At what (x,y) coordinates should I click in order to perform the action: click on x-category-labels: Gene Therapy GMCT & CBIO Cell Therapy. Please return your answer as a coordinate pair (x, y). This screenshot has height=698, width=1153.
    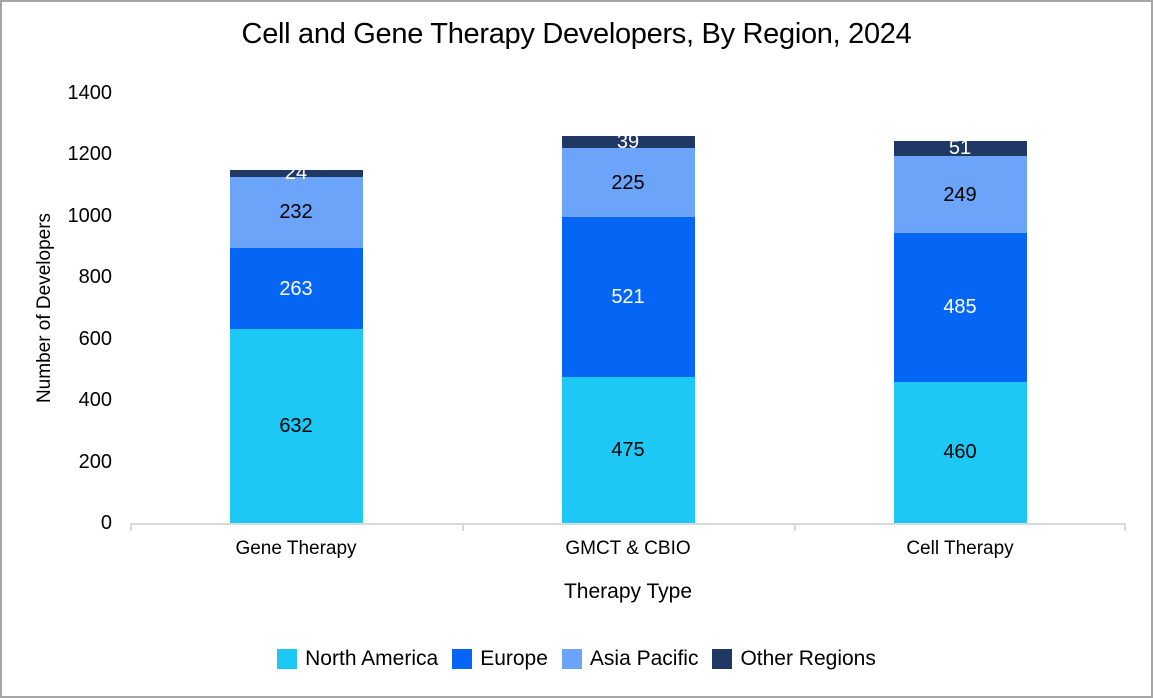
    Looking at the image, I should click on (628, 551).